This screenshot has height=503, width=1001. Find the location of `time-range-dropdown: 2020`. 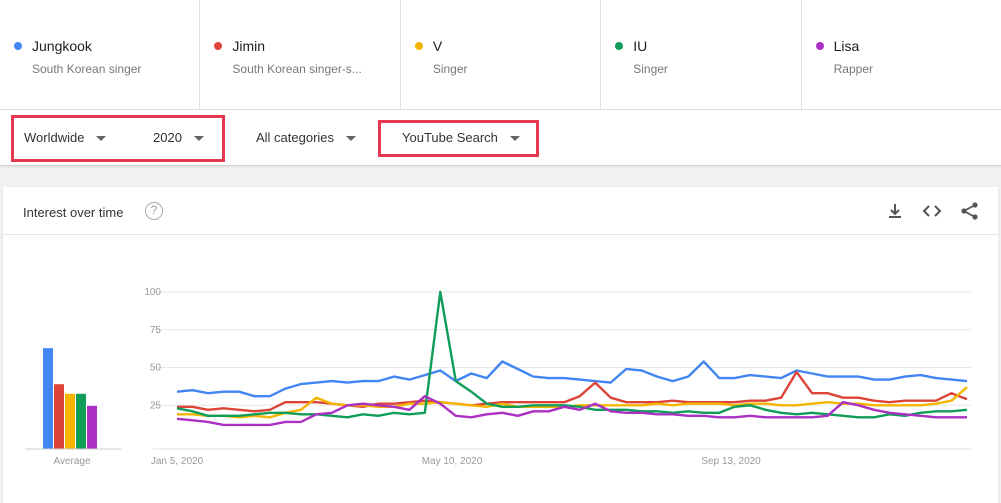

time-range-dropdown: 2020 is located at coordinates (178, 137).